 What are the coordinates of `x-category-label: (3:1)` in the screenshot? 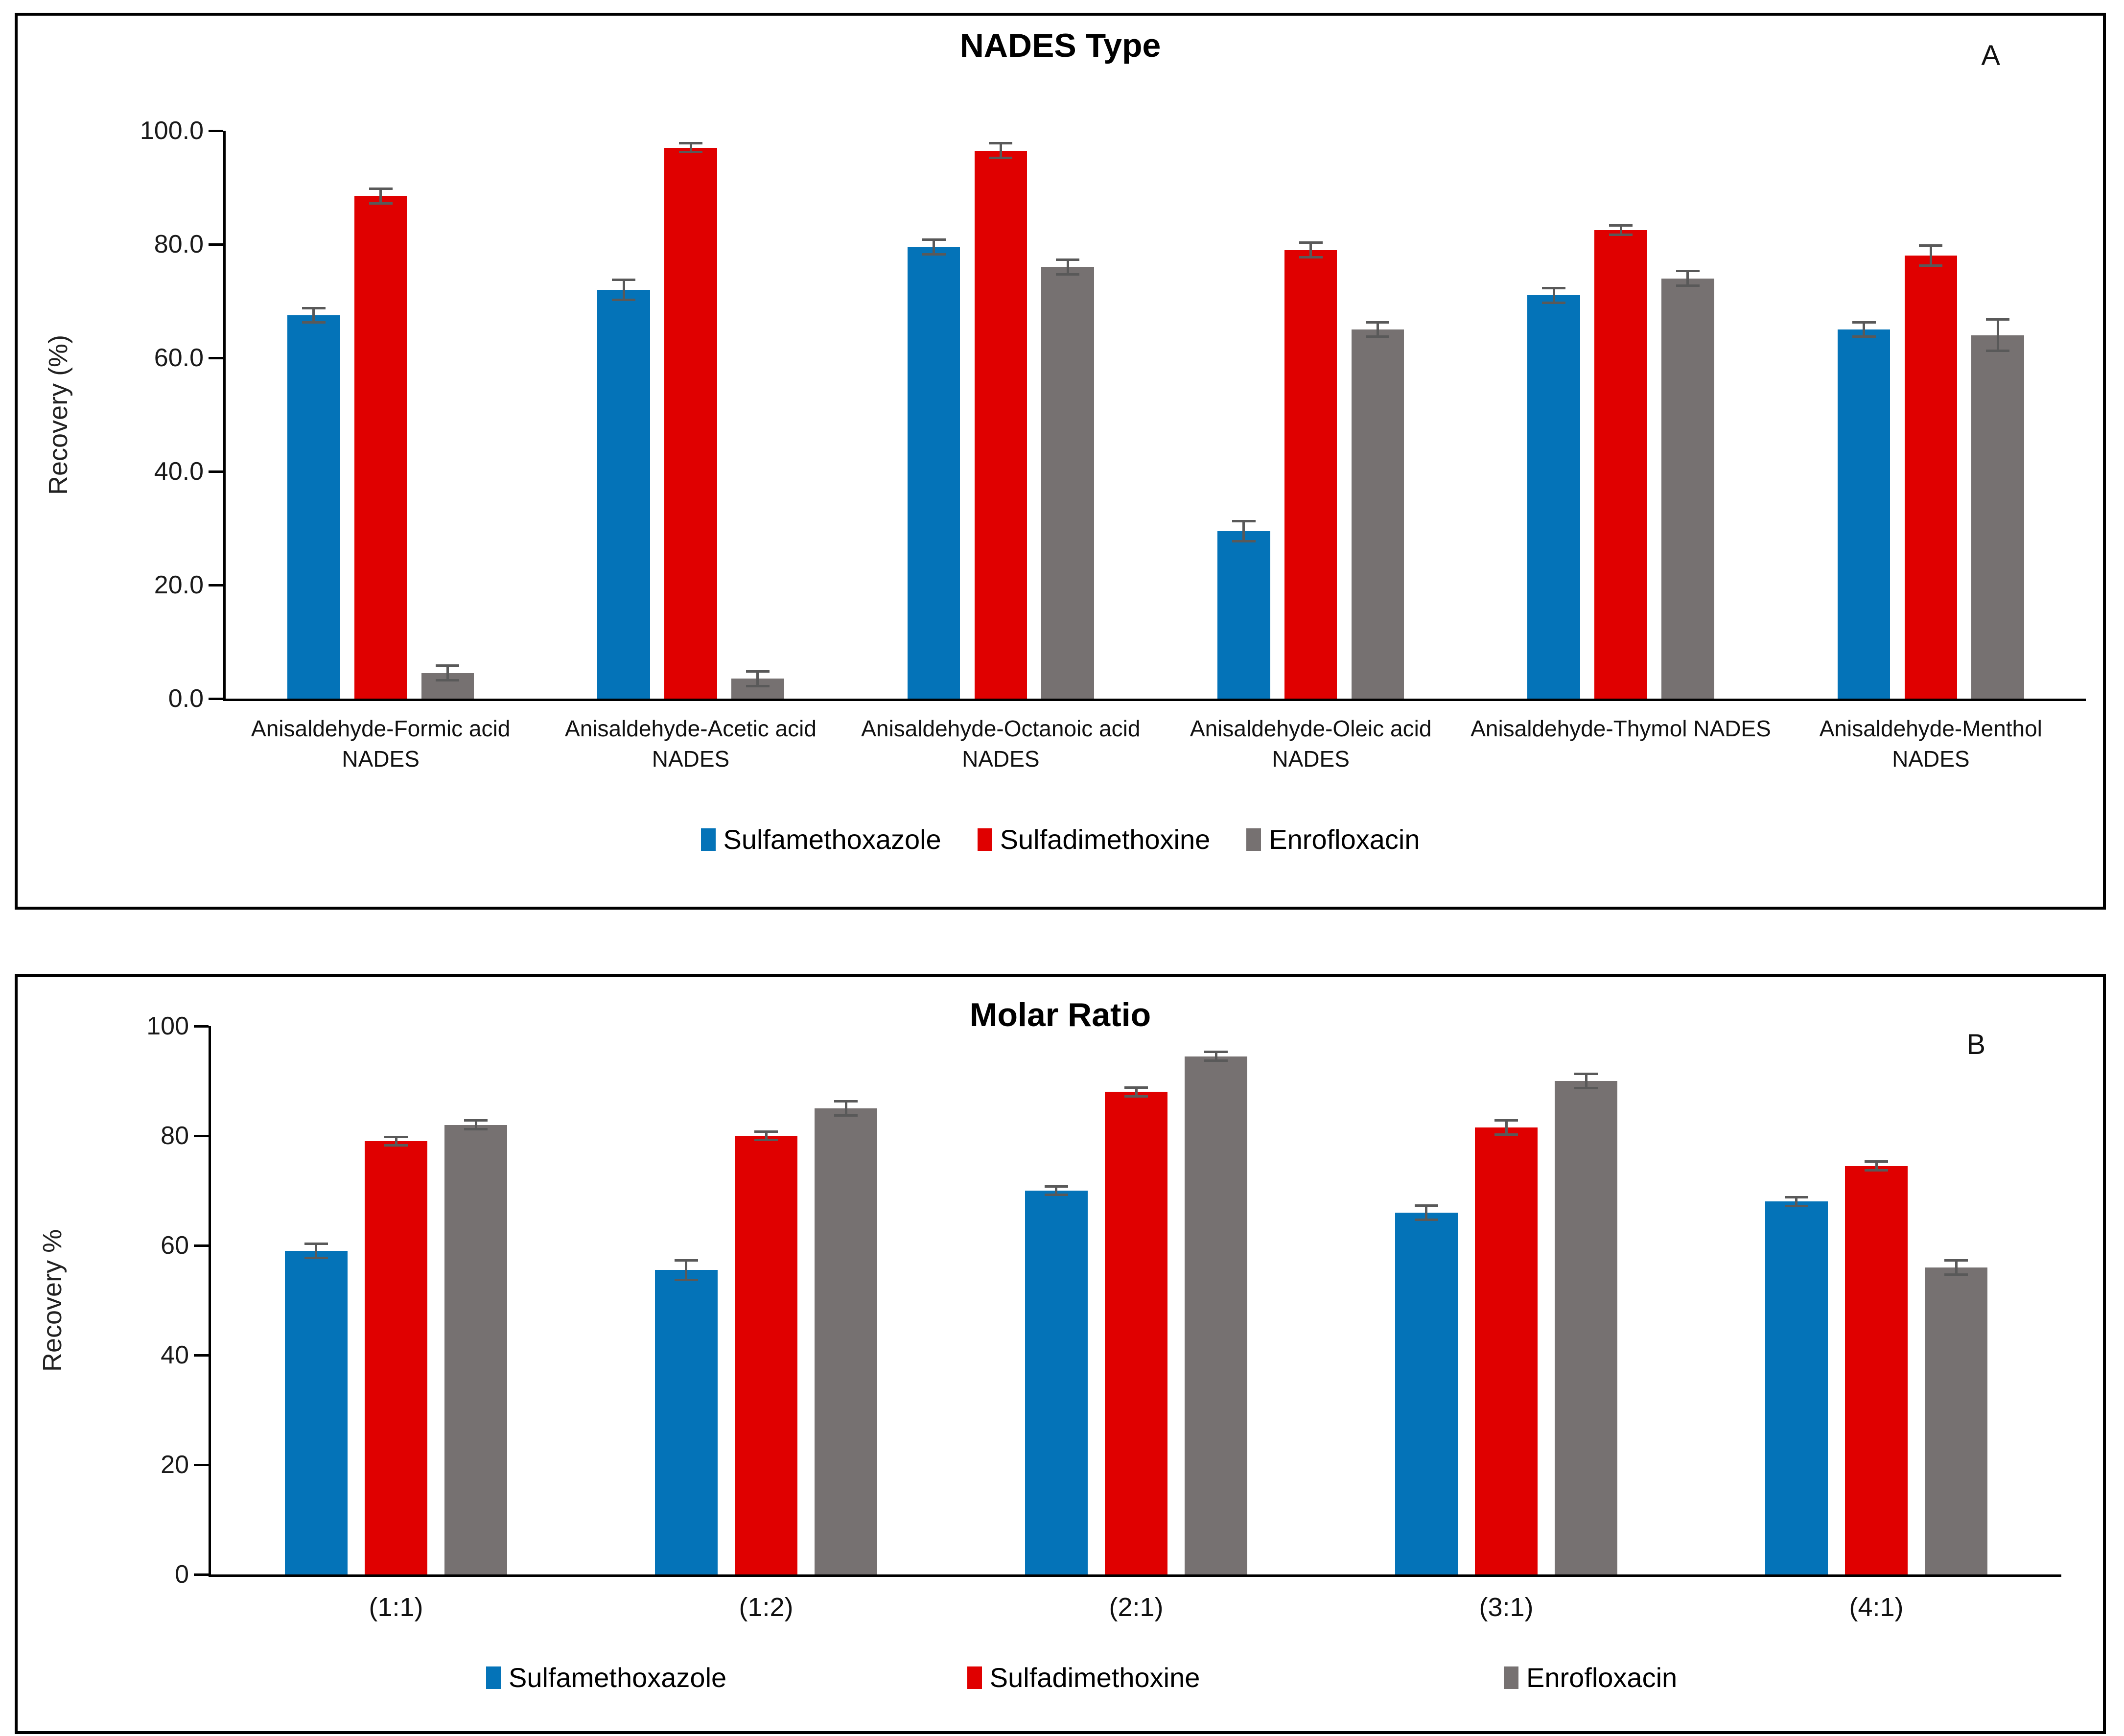 It's located at (1507, 1607).